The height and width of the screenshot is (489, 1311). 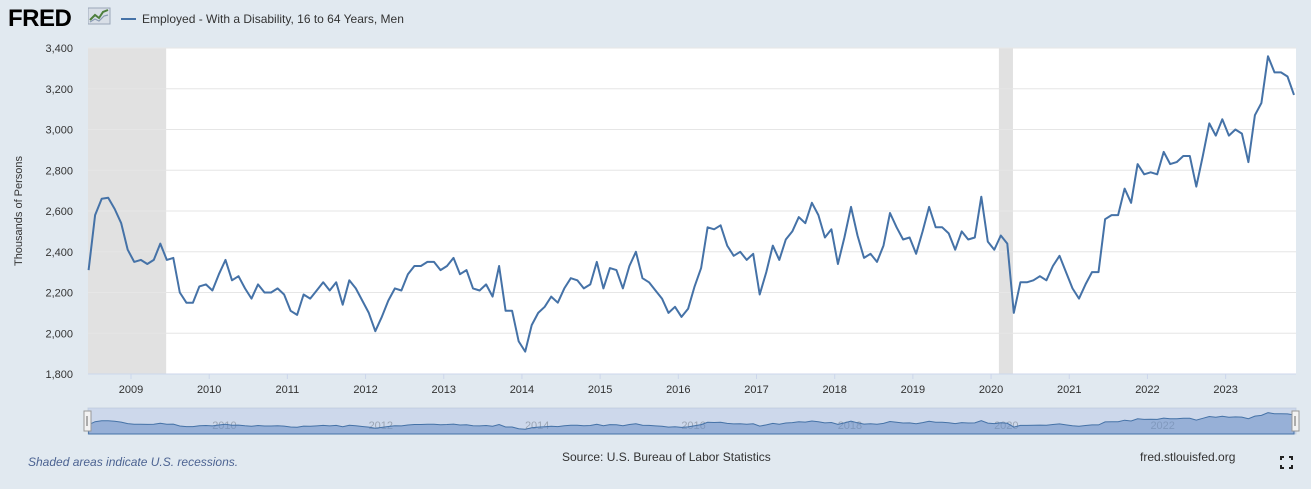 What do you see at coordinates (59, 171) in the screenshot?
I see `y-tick-label: 2,800` at bounding box center [59, 171].